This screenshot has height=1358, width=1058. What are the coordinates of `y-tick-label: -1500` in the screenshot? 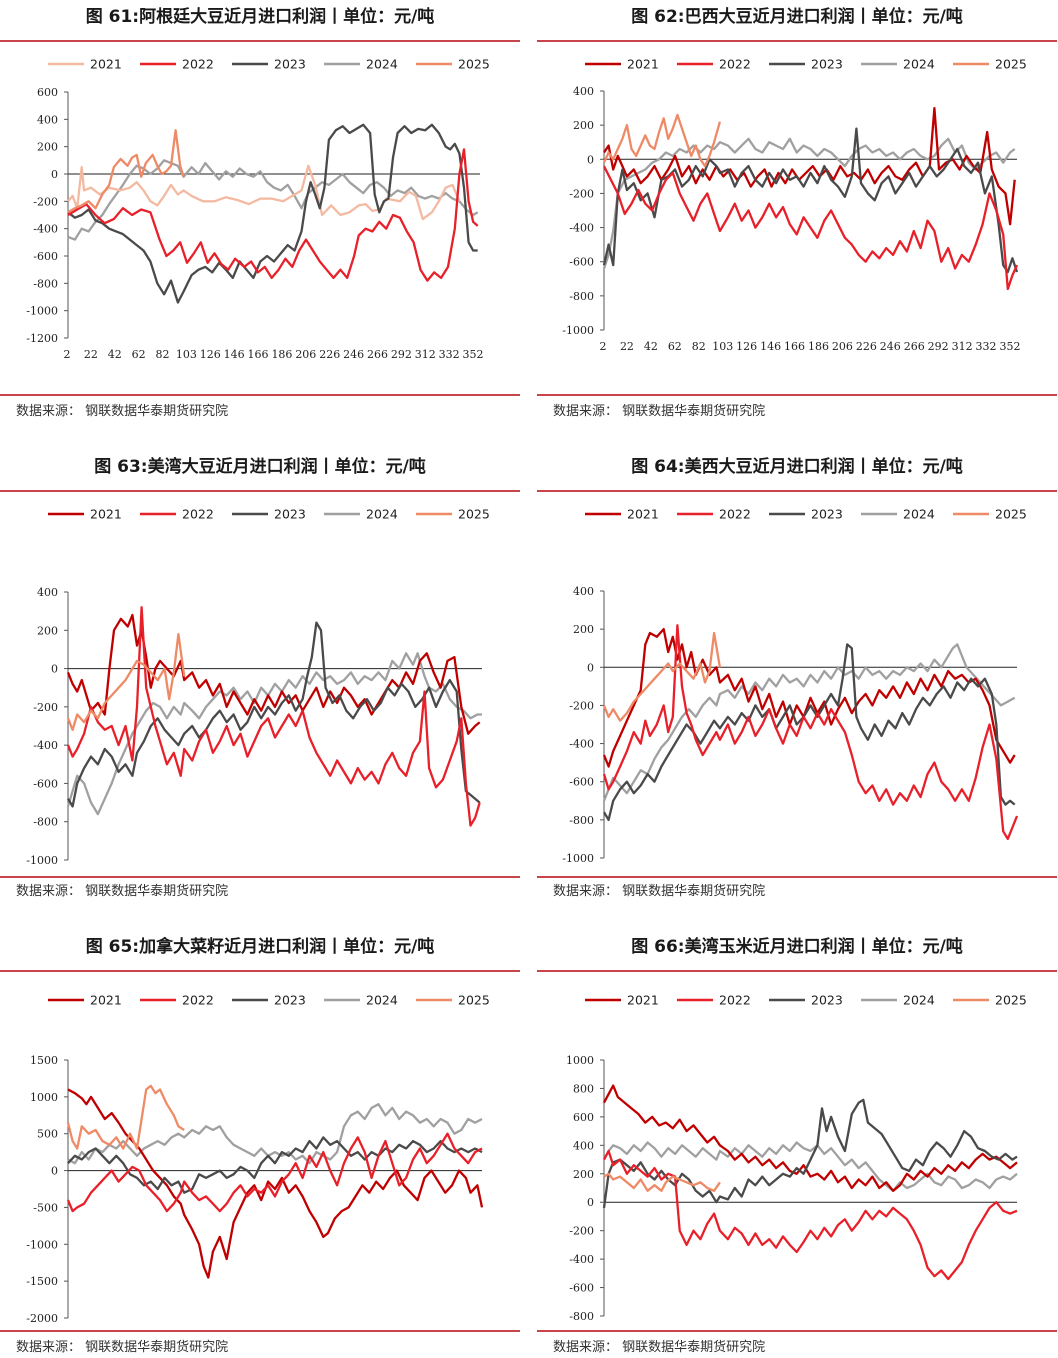 It's located at (42, 1281).